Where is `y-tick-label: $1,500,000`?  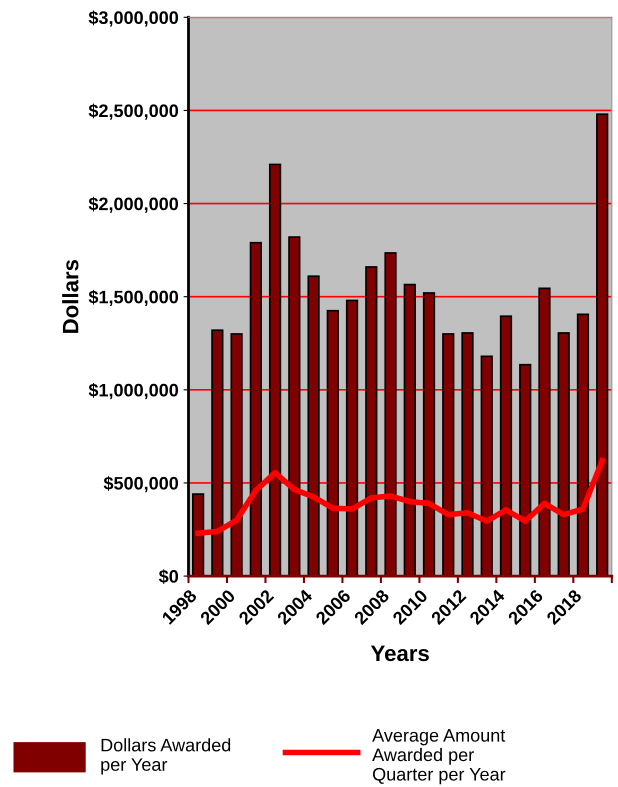
y-tick-label: $1,500,000 is located at coordinates (133, 298).